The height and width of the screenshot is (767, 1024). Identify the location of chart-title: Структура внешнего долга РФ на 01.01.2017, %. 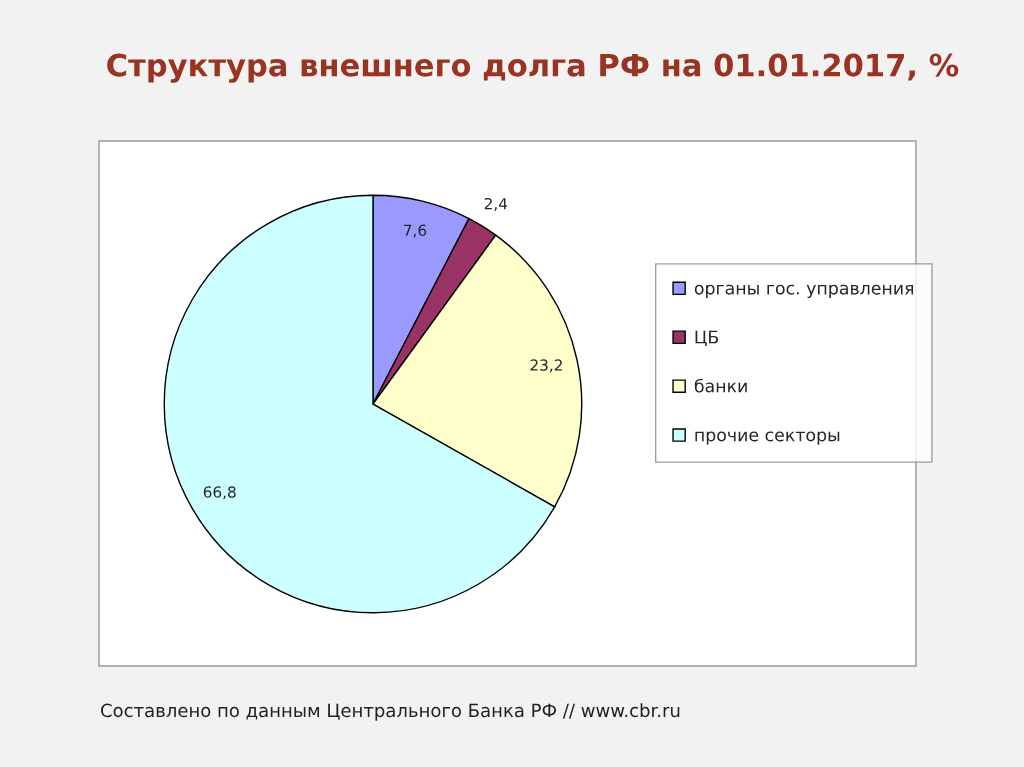
(533, 68).